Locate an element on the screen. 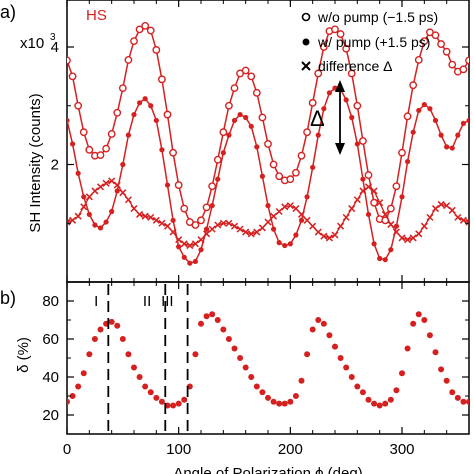 The width and height of the screenshot is (474, 474). y-tick-label-b: 60 is located at coordinates (50, 339).